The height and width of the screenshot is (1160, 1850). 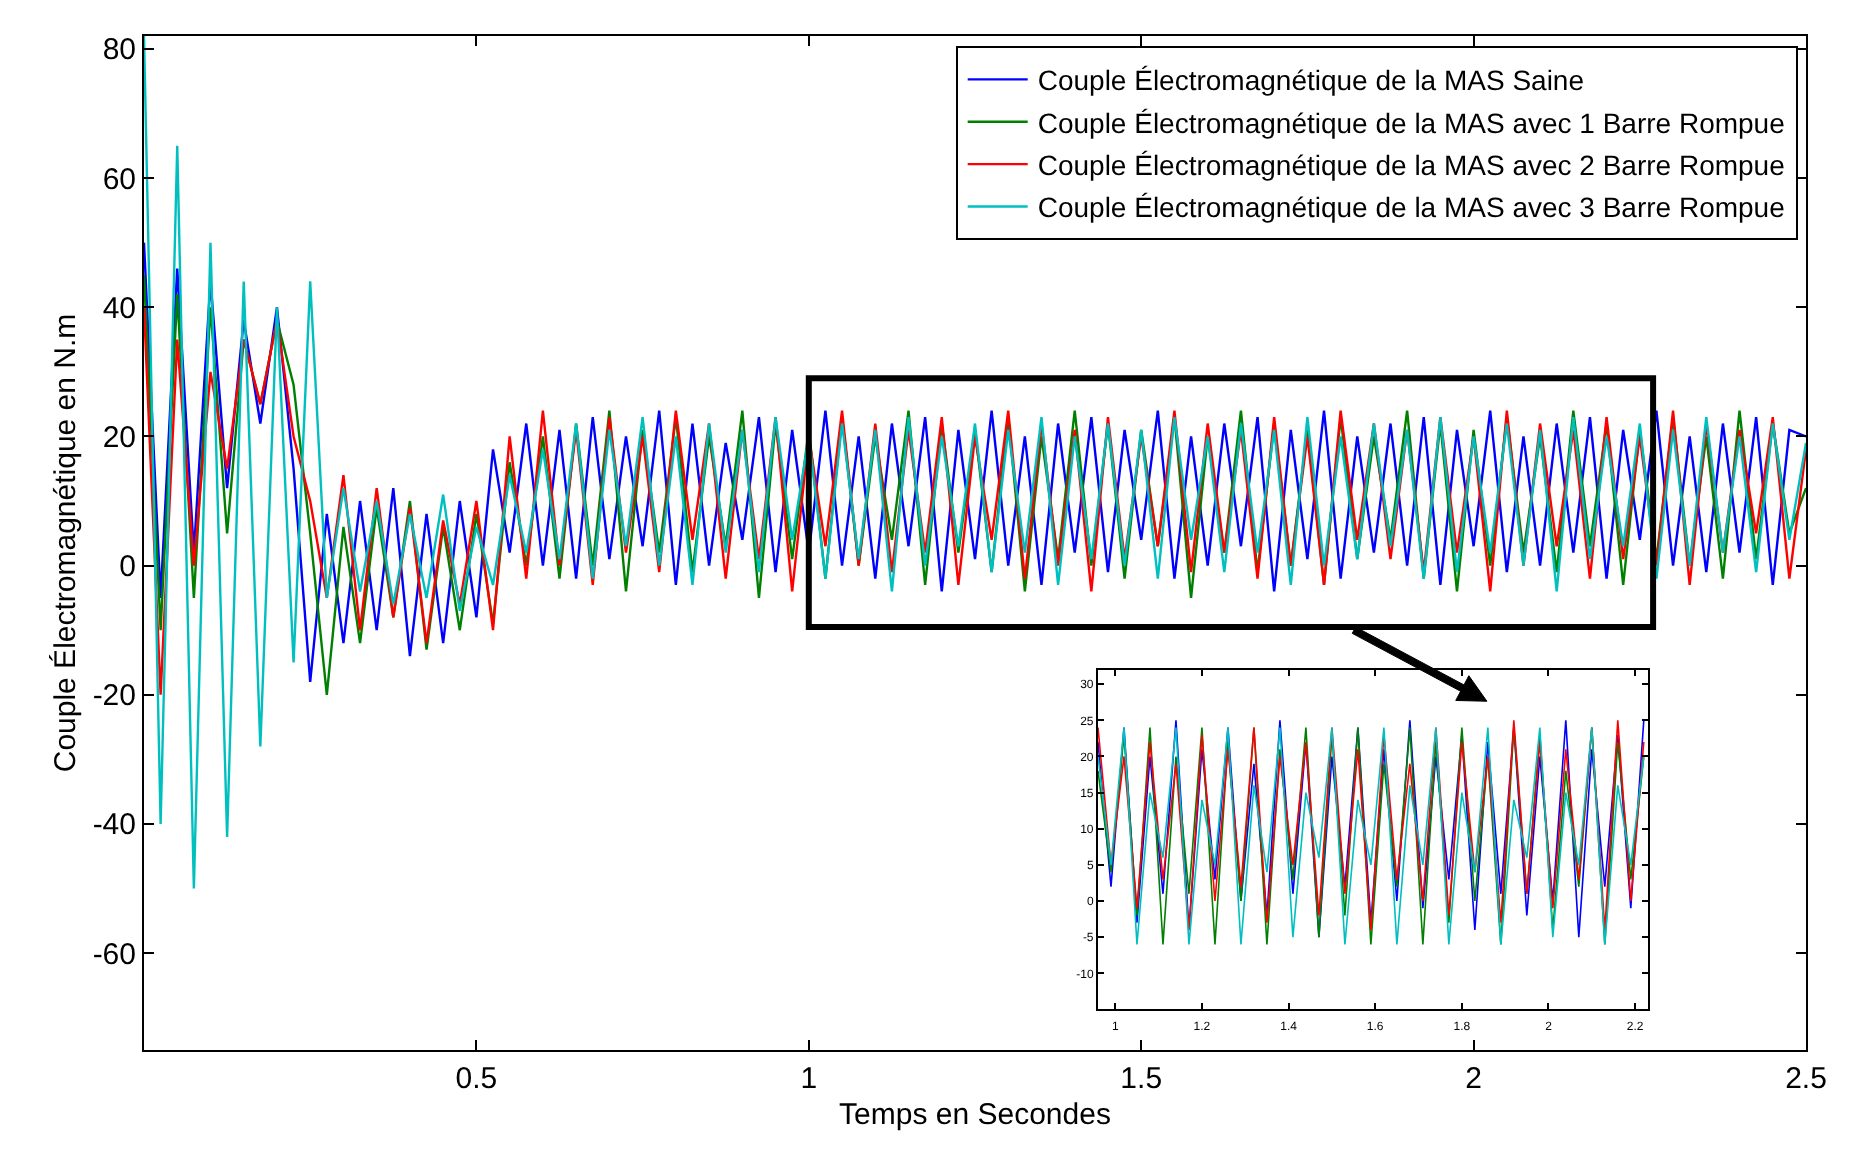 I want to click on y-tick-label: 0, so click(x=127, y=567).